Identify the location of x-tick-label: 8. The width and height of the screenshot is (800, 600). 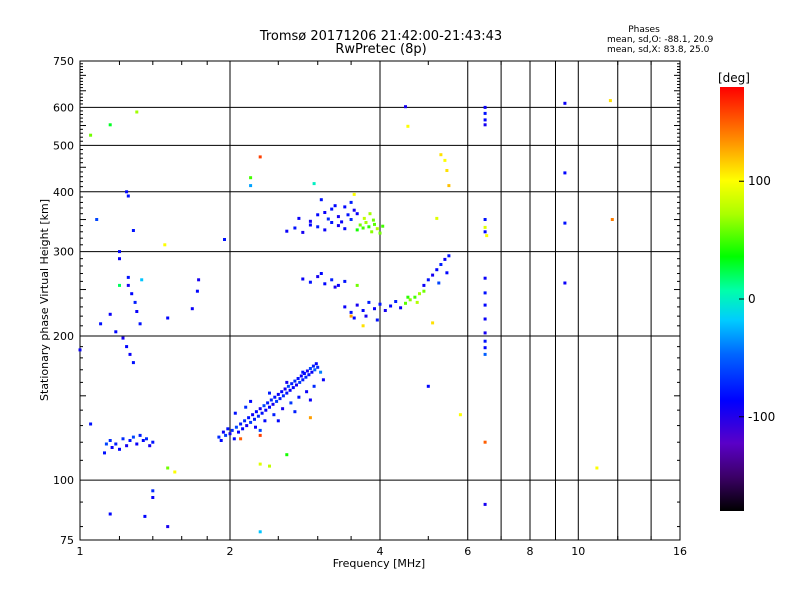
(530, 551).